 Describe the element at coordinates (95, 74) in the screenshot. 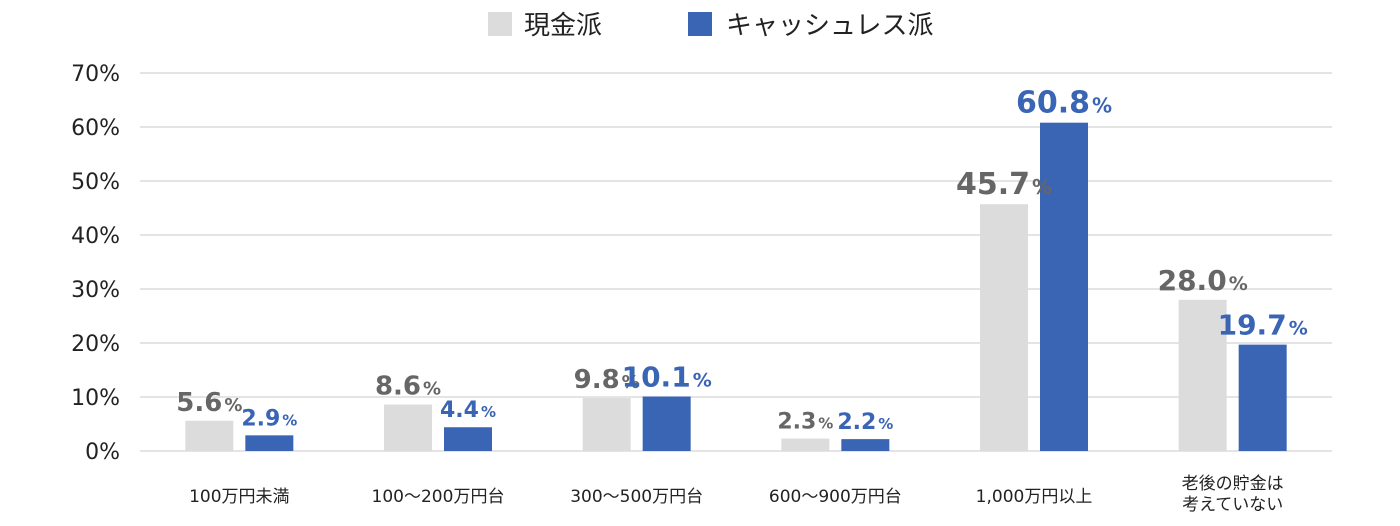

I see `y-tick-label: 70%` at that location.